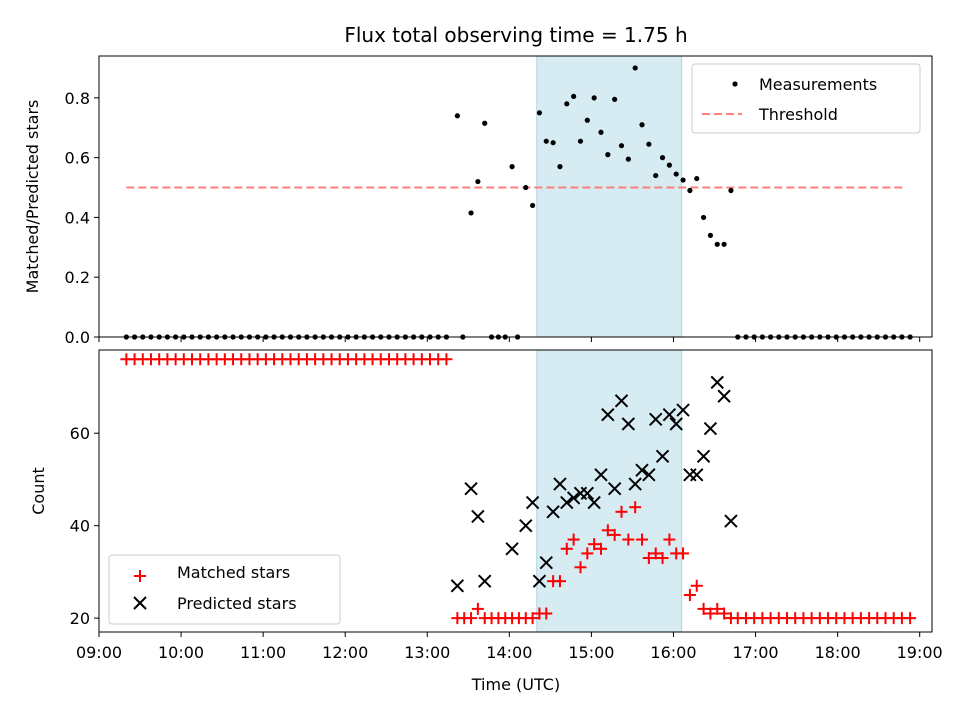 The height and width of the screenshot is (720, 960). What do you see at coordinates (77, 158) in the screenshot?
I see `ratio-y-tick-label: 0.6` at bounding box center [77, 158].